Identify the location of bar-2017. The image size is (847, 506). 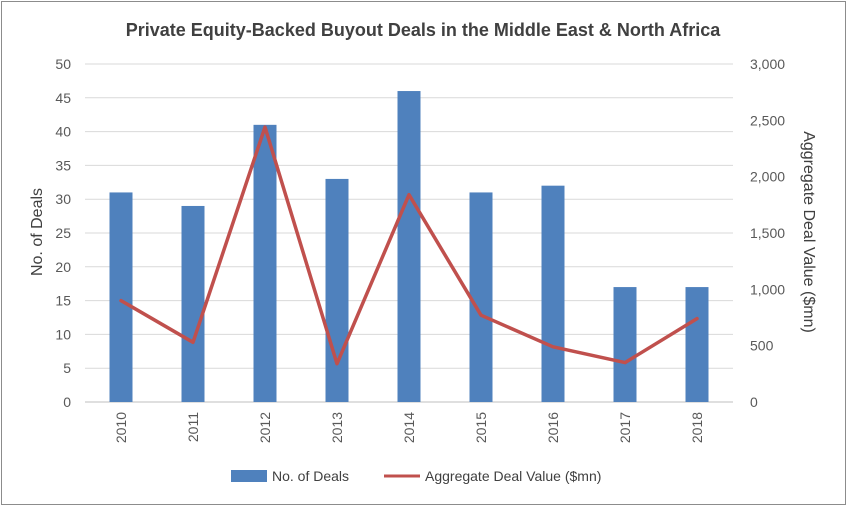
(625, 344).